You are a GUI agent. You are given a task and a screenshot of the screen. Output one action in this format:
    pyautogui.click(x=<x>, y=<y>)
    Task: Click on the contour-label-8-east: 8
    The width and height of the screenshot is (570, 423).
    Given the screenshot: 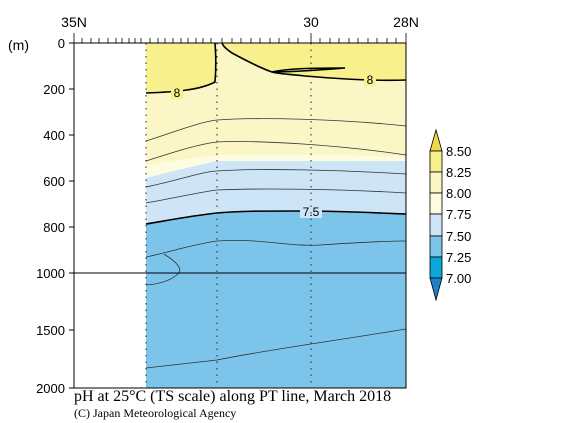 What is the action you would take?
    pyautogui.click(x=370, y=80)
    